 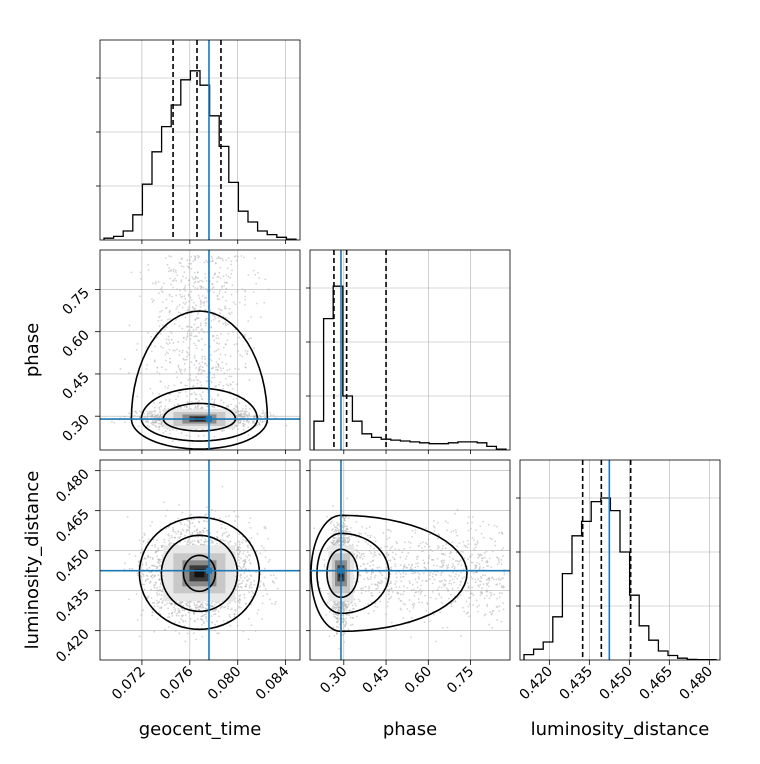 I want to click on grid-lines, so click(x=620, y=560).